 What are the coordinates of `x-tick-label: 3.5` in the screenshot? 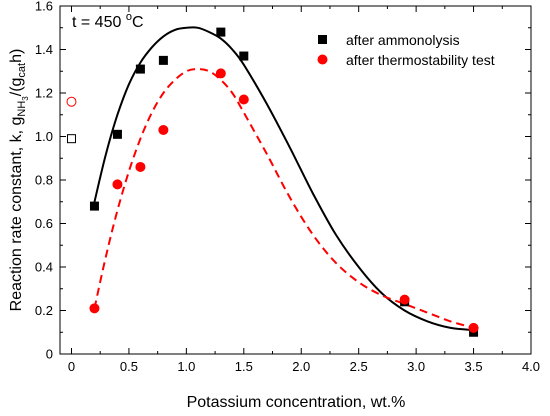 It's located at (474, 366).